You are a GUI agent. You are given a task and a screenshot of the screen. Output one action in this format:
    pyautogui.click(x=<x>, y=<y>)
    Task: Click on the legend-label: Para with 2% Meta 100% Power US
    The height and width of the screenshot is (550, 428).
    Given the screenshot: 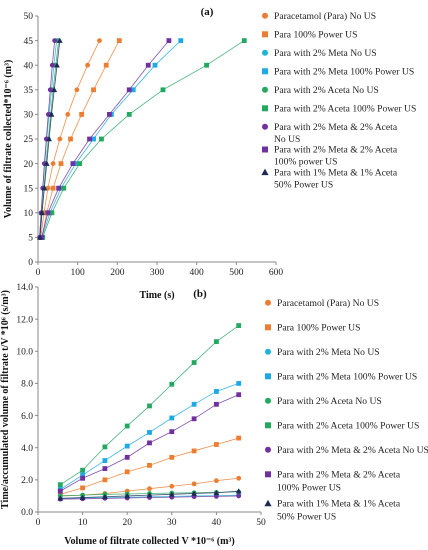 What is the action you would take?
    pyautogui.click(x=347, y=377)
    